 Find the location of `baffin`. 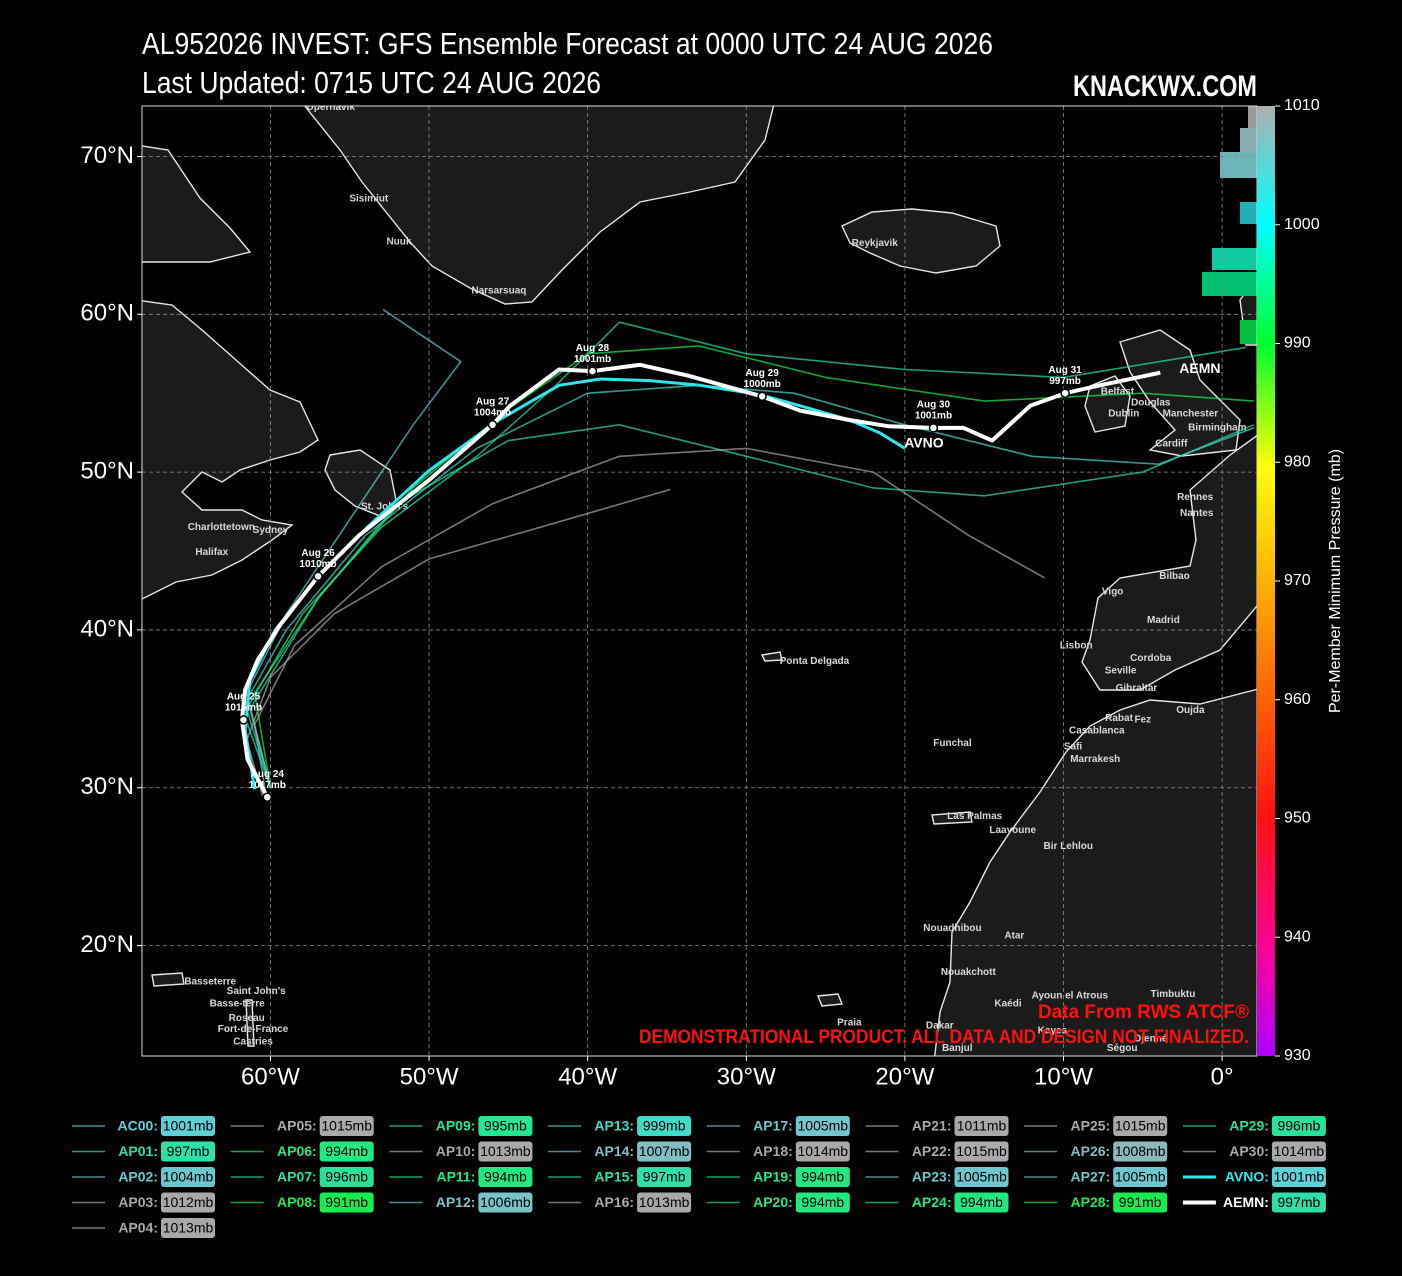

baffin is located at coordinates (197, 204).